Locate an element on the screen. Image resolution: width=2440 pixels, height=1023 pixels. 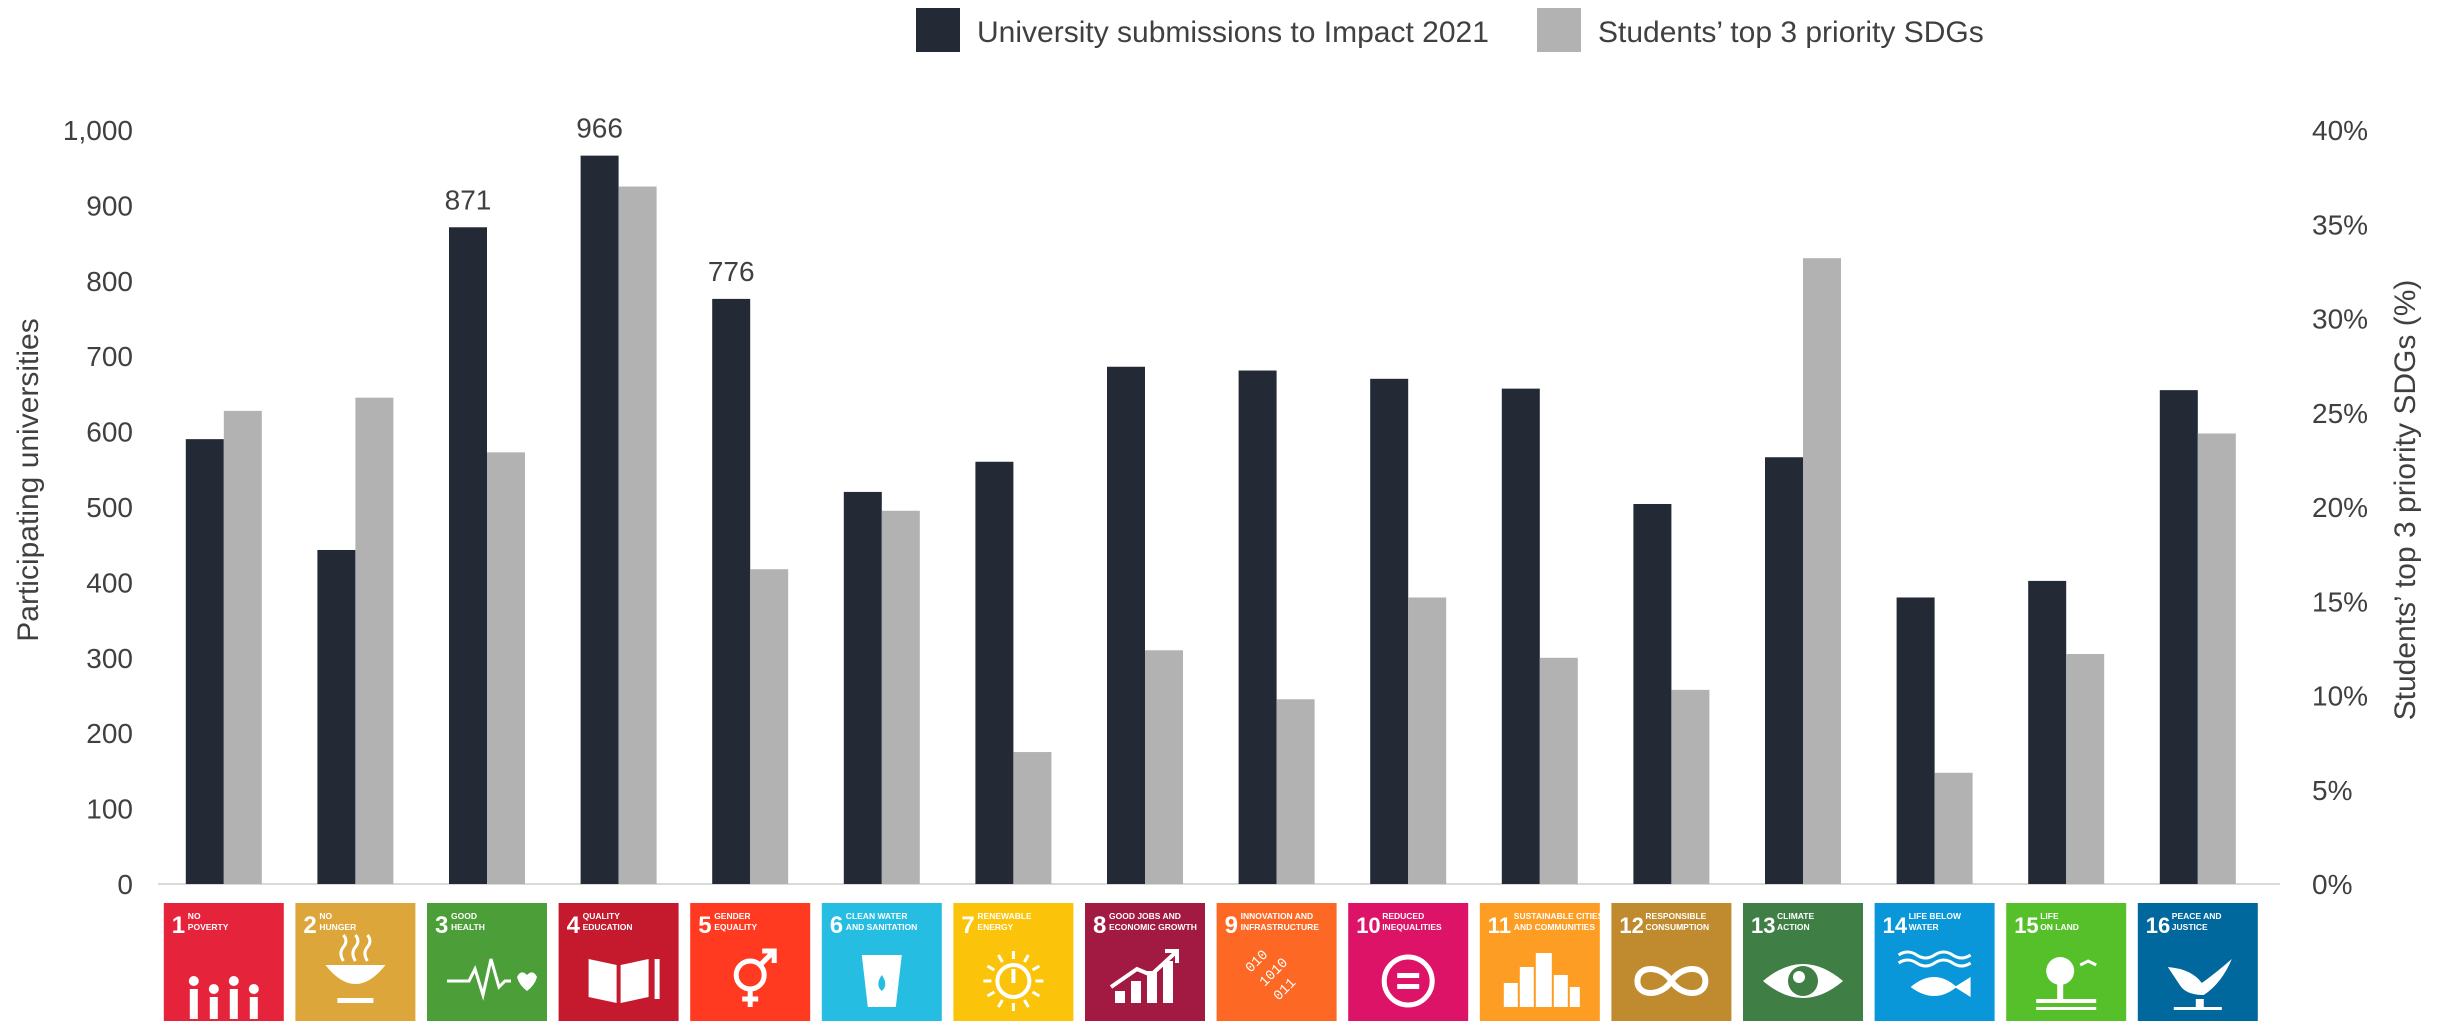
y-tick-label: 800 is located at coordinates (109, 281).